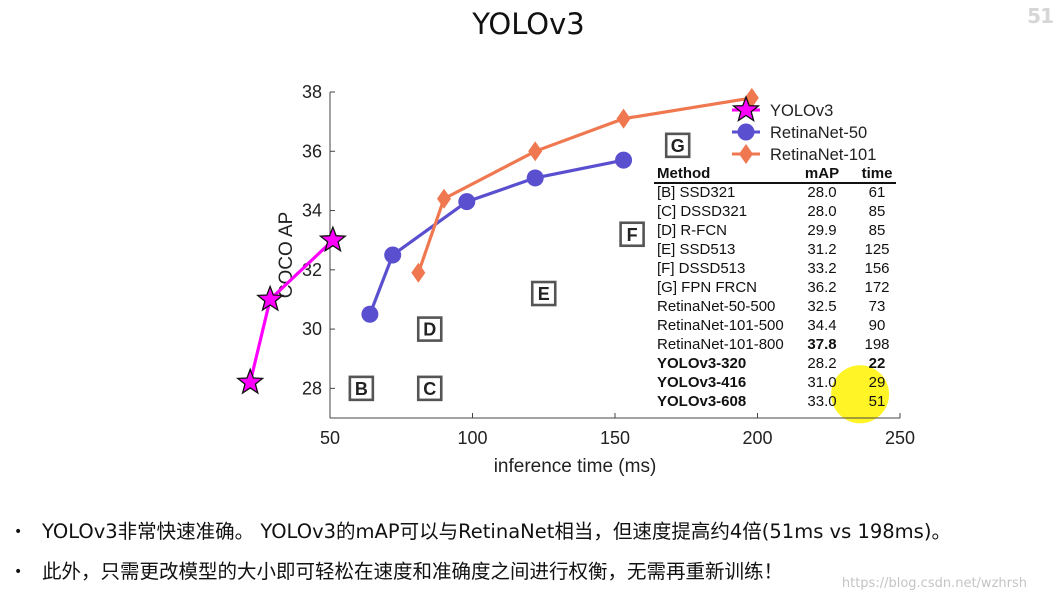  I want to click on method-box-label: F, so click(632, 235).